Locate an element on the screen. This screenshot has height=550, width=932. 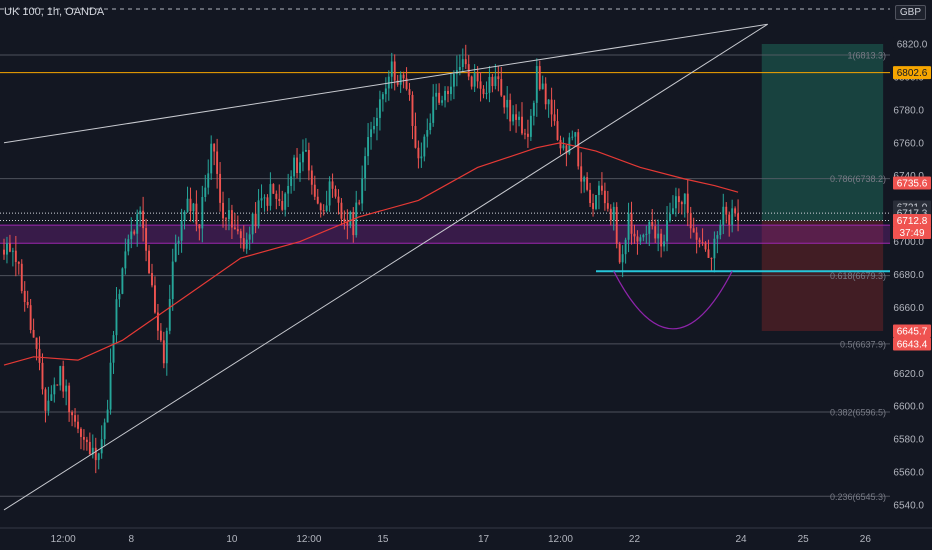
fib-label: 0.236(6545.3) is located at coordinates (858, 497).